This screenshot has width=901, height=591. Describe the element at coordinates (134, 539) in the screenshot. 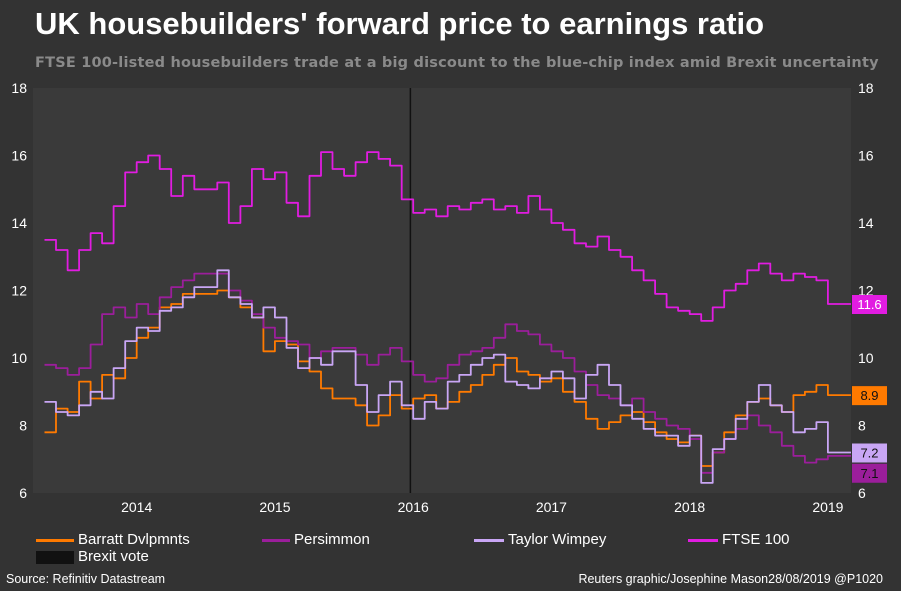

I see `legend-label-barratt: Barratt Dvlpmnts` at that location.